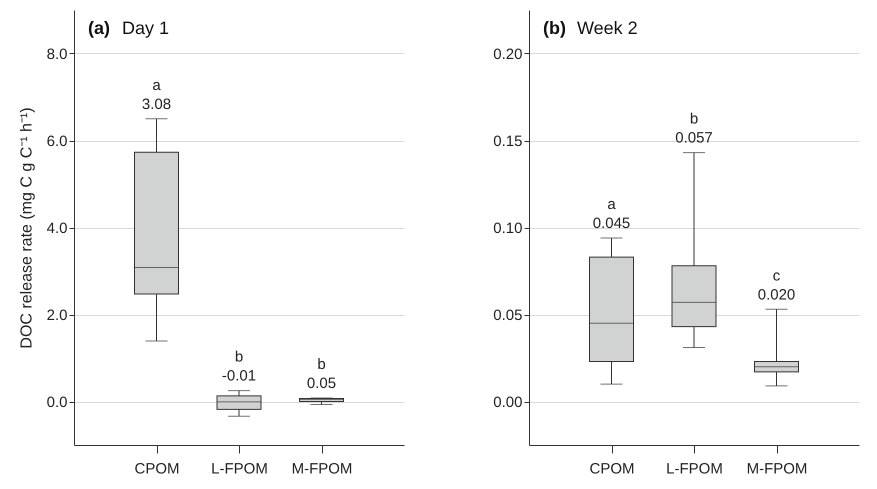  What do you see at coordinates (507, 228) in the screenshot?
I see `y-tick-label: 0.10` at bounding box center [507, 228].